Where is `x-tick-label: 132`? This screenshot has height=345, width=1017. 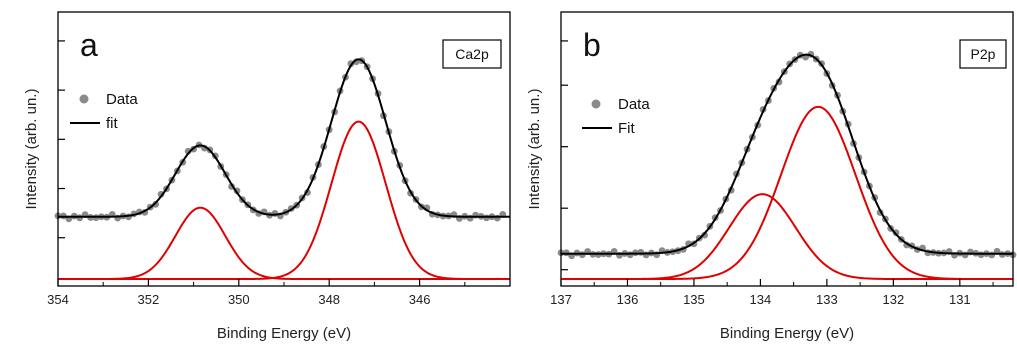
x-tick-label: 132 is located at coordinates (894, 299).